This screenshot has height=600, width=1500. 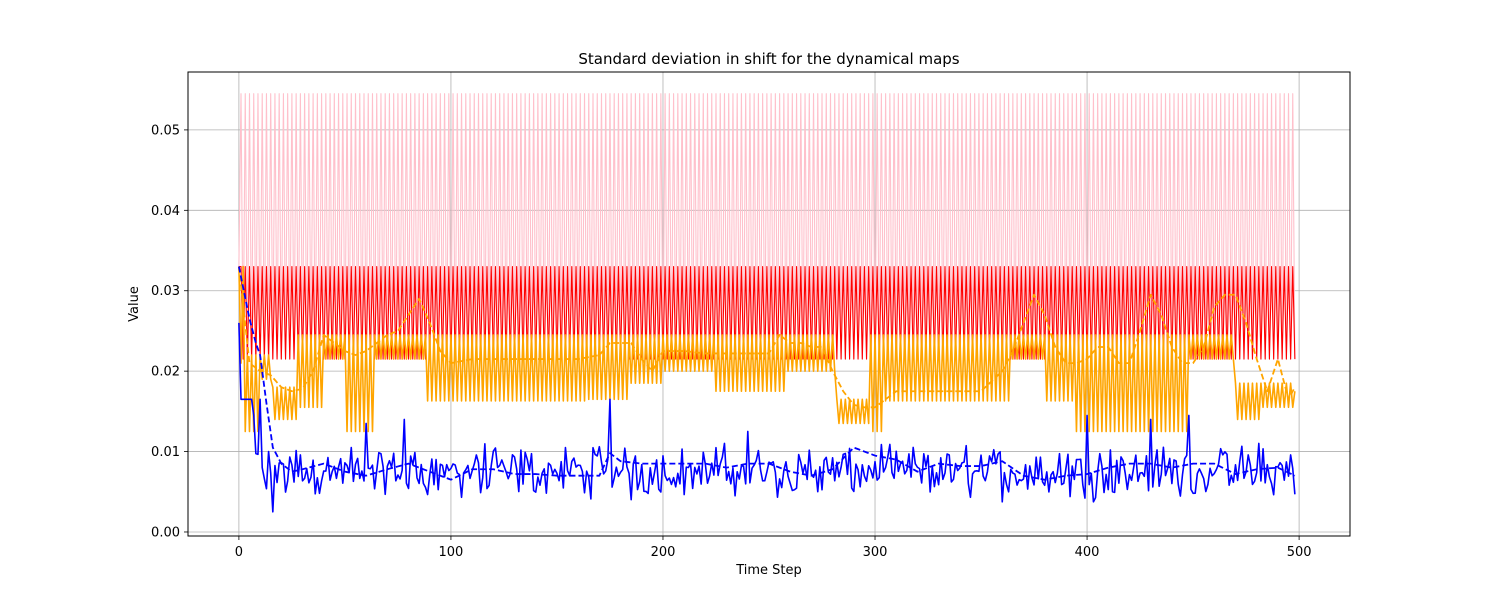 What do you see at coordinates (165, 130) in the screenshot?
I see `y-tick-label: 0.05` at bounding box center [165, 130].